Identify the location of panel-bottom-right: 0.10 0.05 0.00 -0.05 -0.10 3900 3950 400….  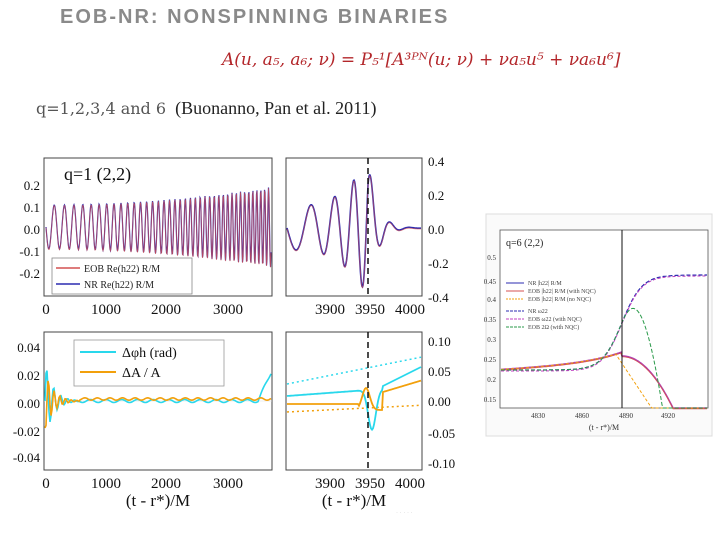
(370, 420).